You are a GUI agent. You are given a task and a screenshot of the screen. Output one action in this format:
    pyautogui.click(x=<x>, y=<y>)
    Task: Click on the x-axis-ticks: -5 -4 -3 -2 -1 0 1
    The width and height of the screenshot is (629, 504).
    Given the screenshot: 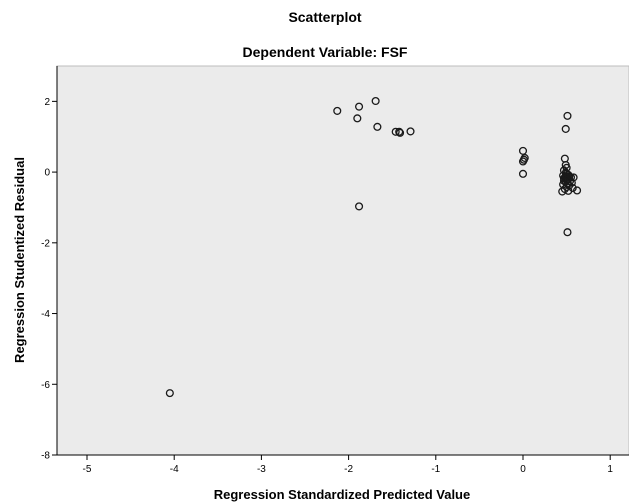 What is the action you would take?
    pyautogui.click(x=348, y=465)
    